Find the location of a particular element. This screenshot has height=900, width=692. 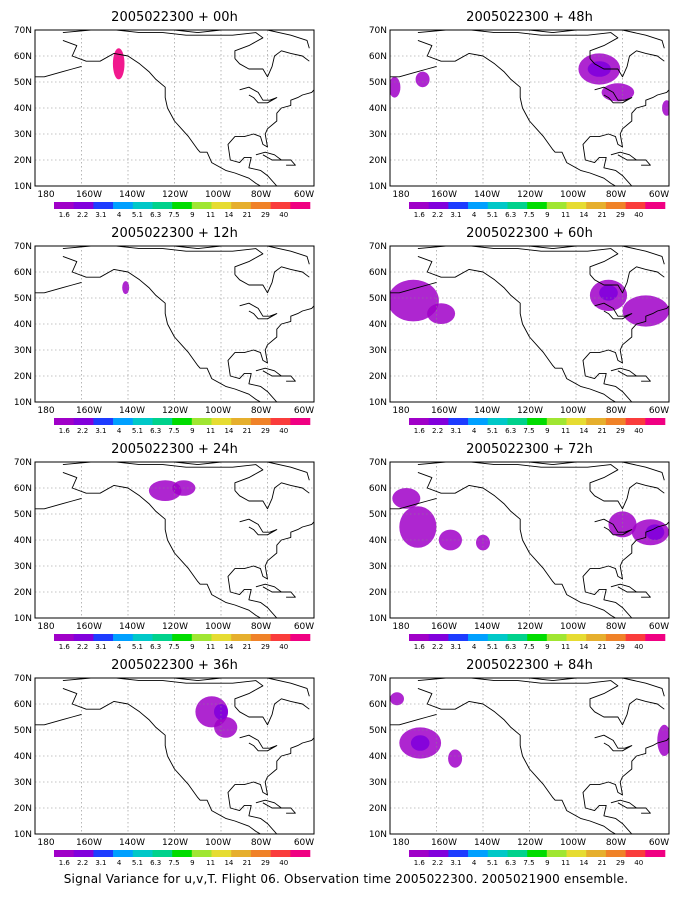

longitude-tick-label: 140W is located at coordinates (487, 195).